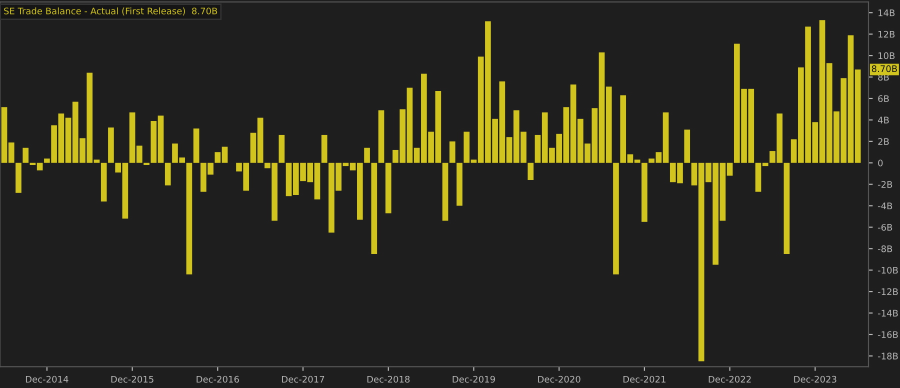 Image resolution: width=900 pixels, height=388 pixels. I want to click on text: SE Trade Balance - Actual (First Release) 8.70B, so click(111, 11).